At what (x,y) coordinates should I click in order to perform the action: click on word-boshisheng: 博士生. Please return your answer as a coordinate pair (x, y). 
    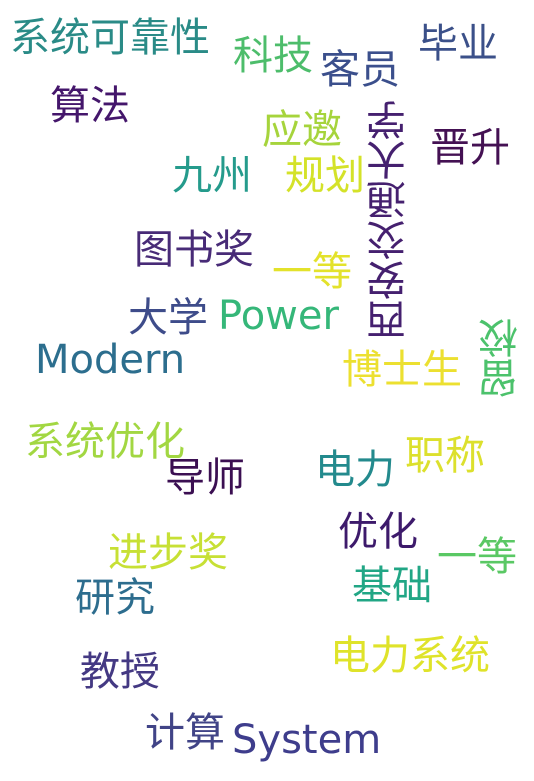
    Looking at the image, I should click on (402, 370).